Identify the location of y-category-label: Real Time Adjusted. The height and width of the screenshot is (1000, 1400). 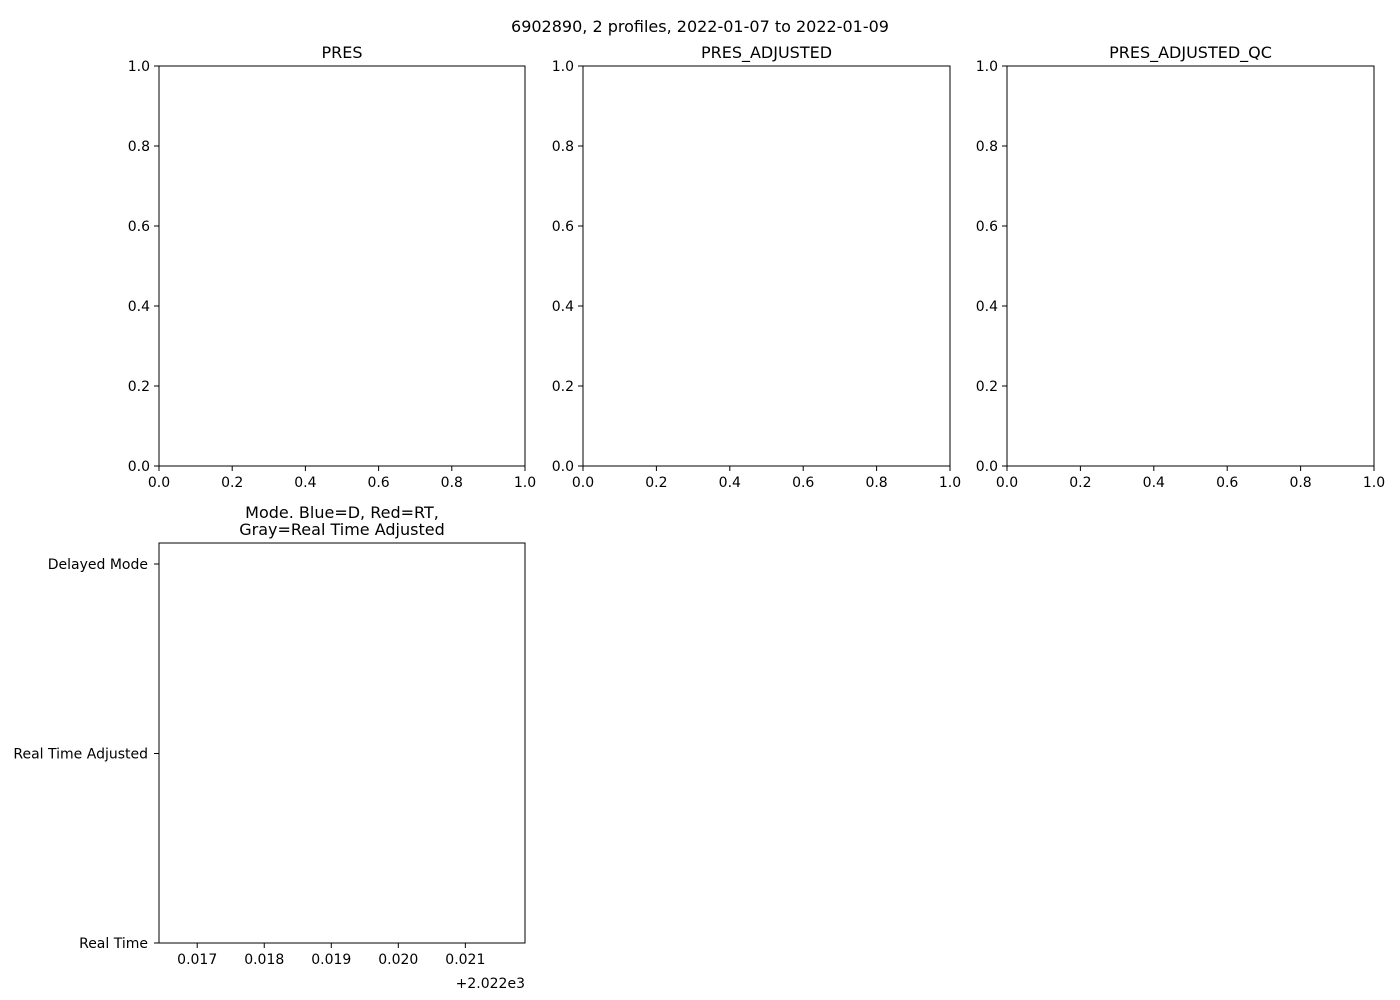
(80, 755).